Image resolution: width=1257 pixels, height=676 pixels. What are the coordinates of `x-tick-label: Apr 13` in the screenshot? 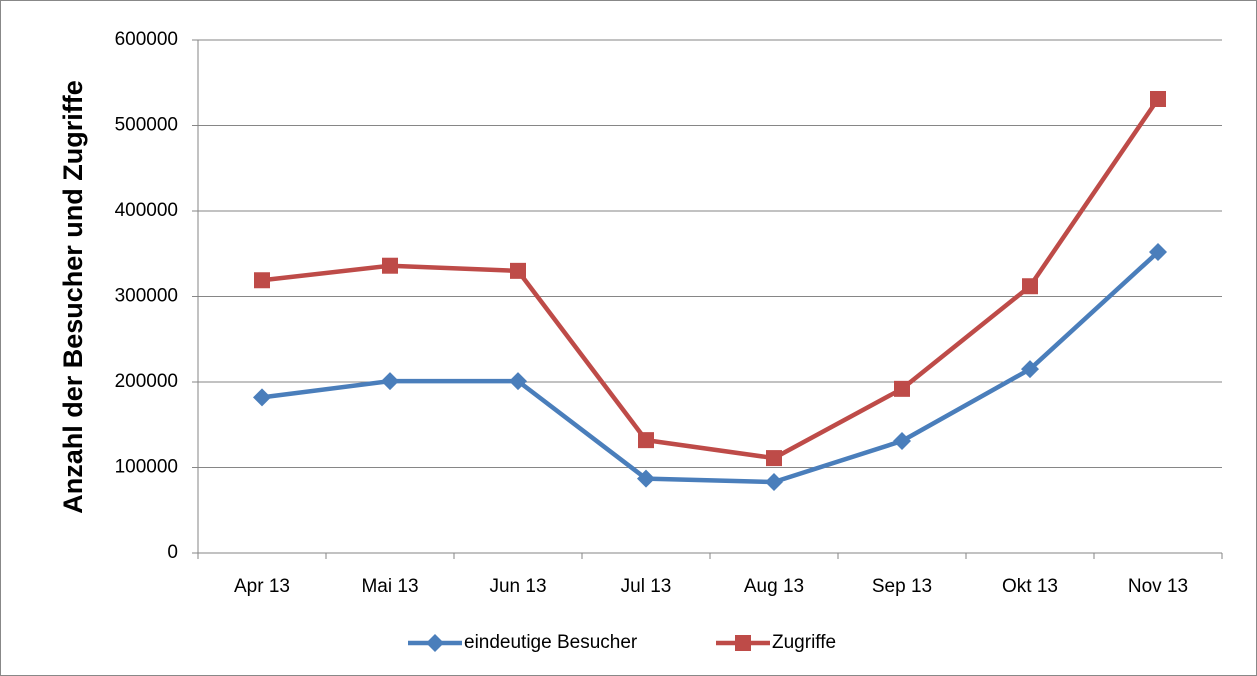 It's located at (262, 586).